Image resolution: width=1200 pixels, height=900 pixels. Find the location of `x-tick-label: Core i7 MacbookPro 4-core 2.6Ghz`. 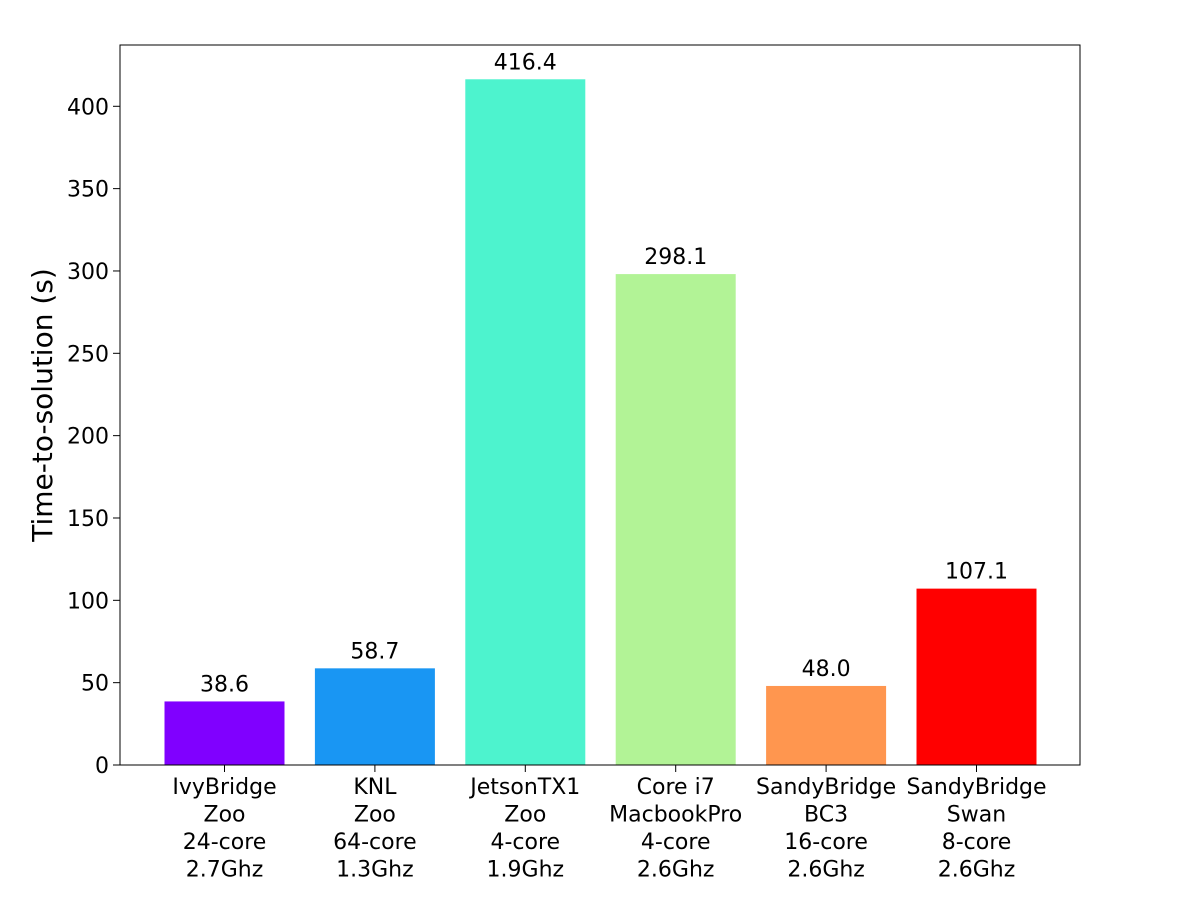

x-tick-label: Core i7 MacbookPro 4-core 2.6Ghz is located at coordinates (675, 829).